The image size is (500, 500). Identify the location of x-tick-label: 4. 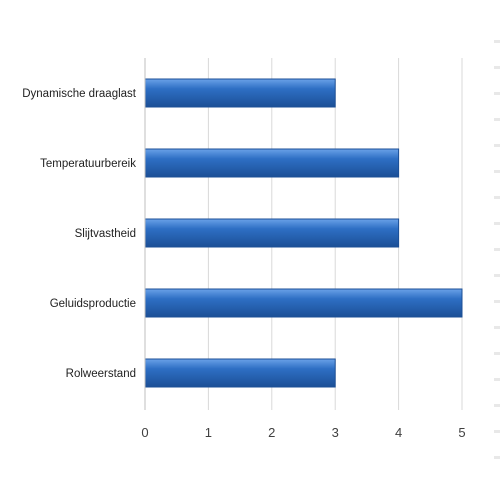
(398, 432).